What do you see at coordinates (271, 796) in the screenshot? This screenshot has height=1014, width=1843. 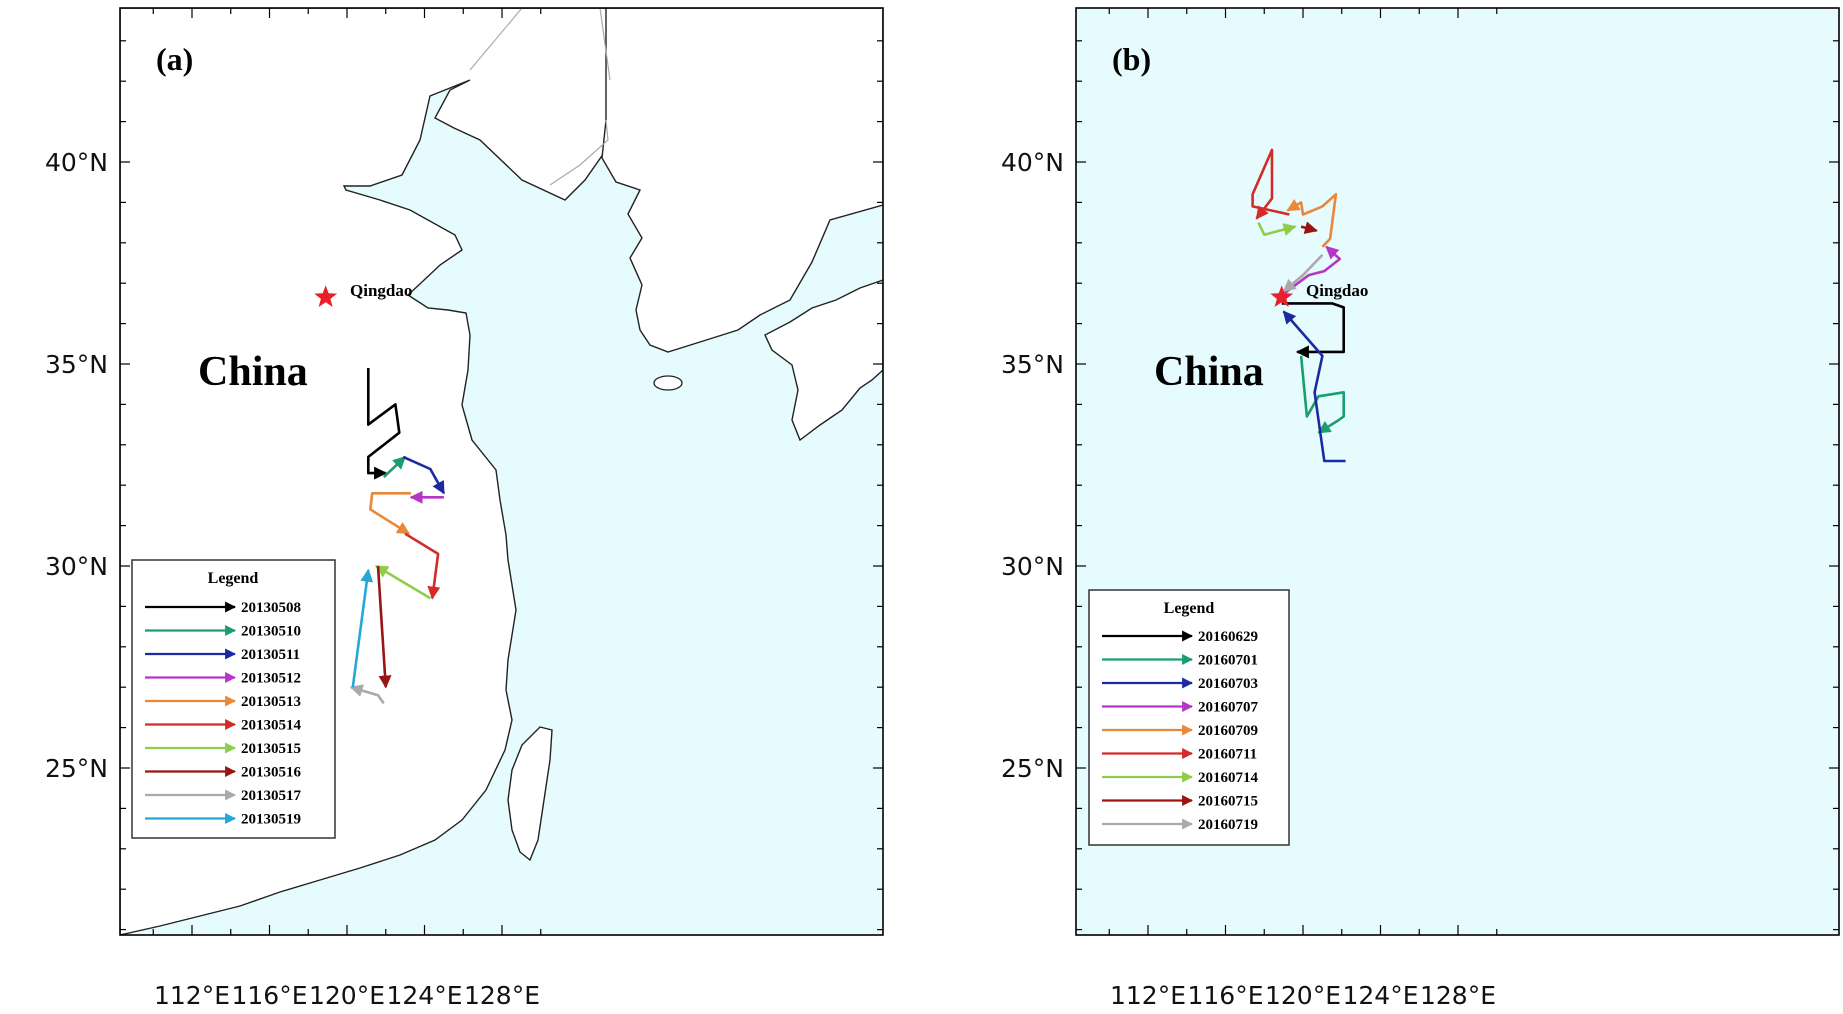 I see `legend-item-label: 20130517` at bounding box center [271, 796].